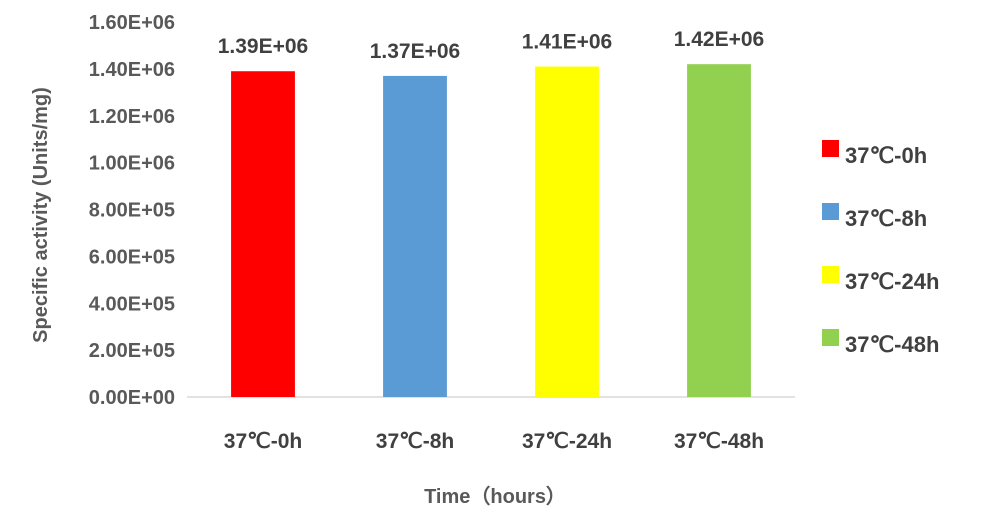 Image resolution: width=987 pixels, height=514 pixels. I want to click on legend-label: 37℃-0h, so click(886, 155).